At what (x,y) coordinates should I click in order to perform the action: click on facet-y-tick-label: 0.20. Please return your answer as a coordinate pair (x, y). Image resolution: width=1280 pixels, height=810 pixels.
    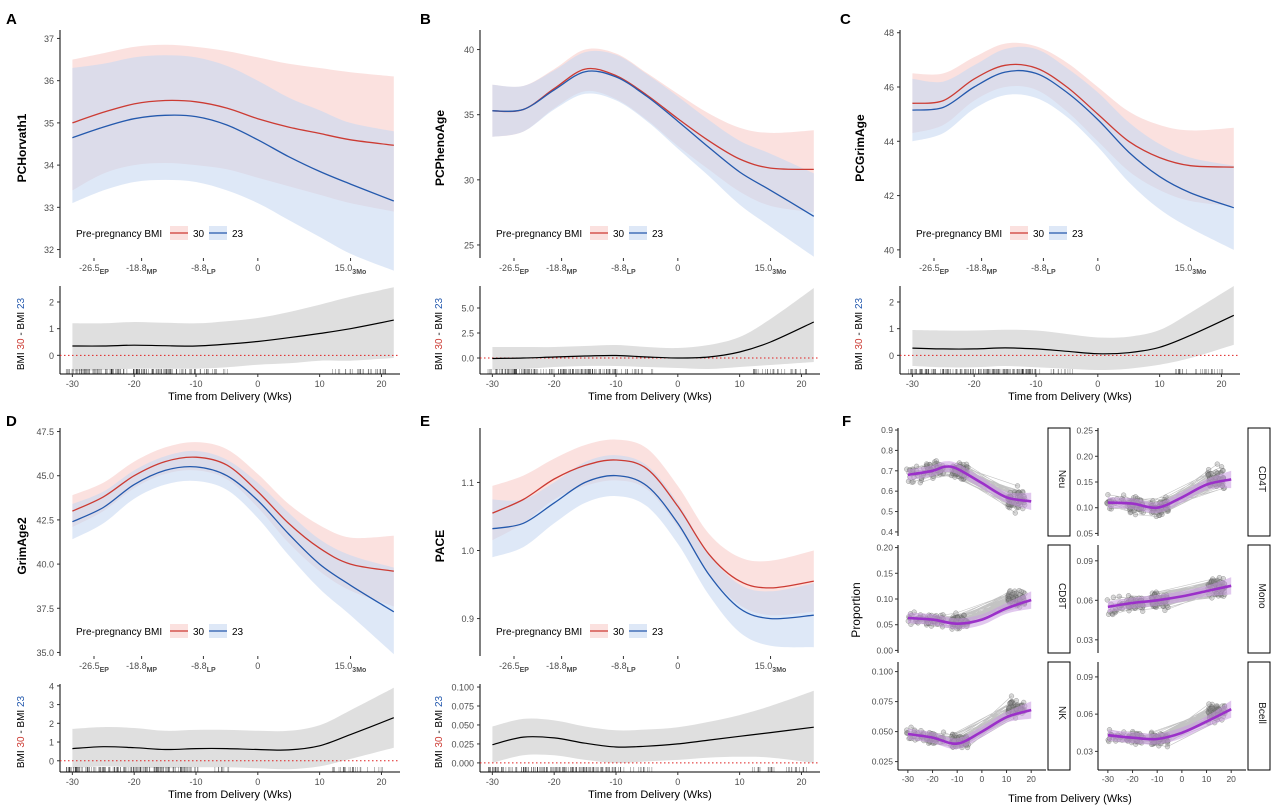
    Looking at the image, I should click on (1084, 456).